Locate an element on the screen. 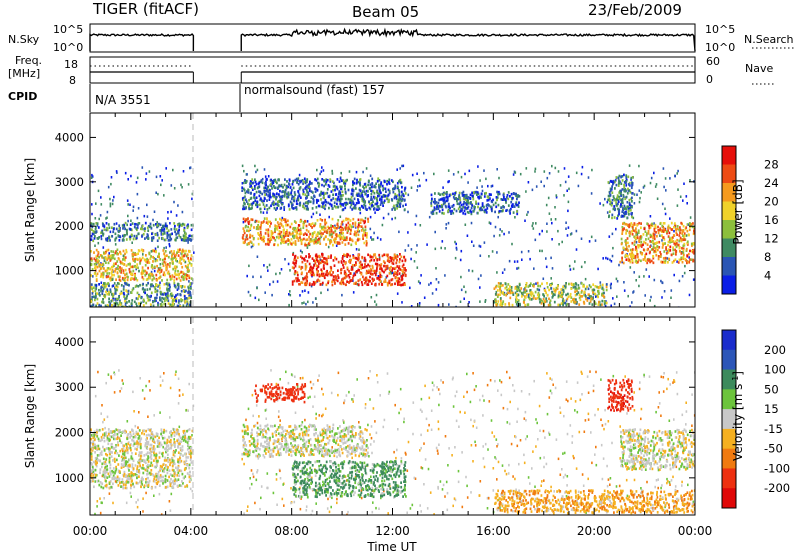 This screenshot has height=554, width=800. freq-panel-frame is located at coordinates (392, 70).